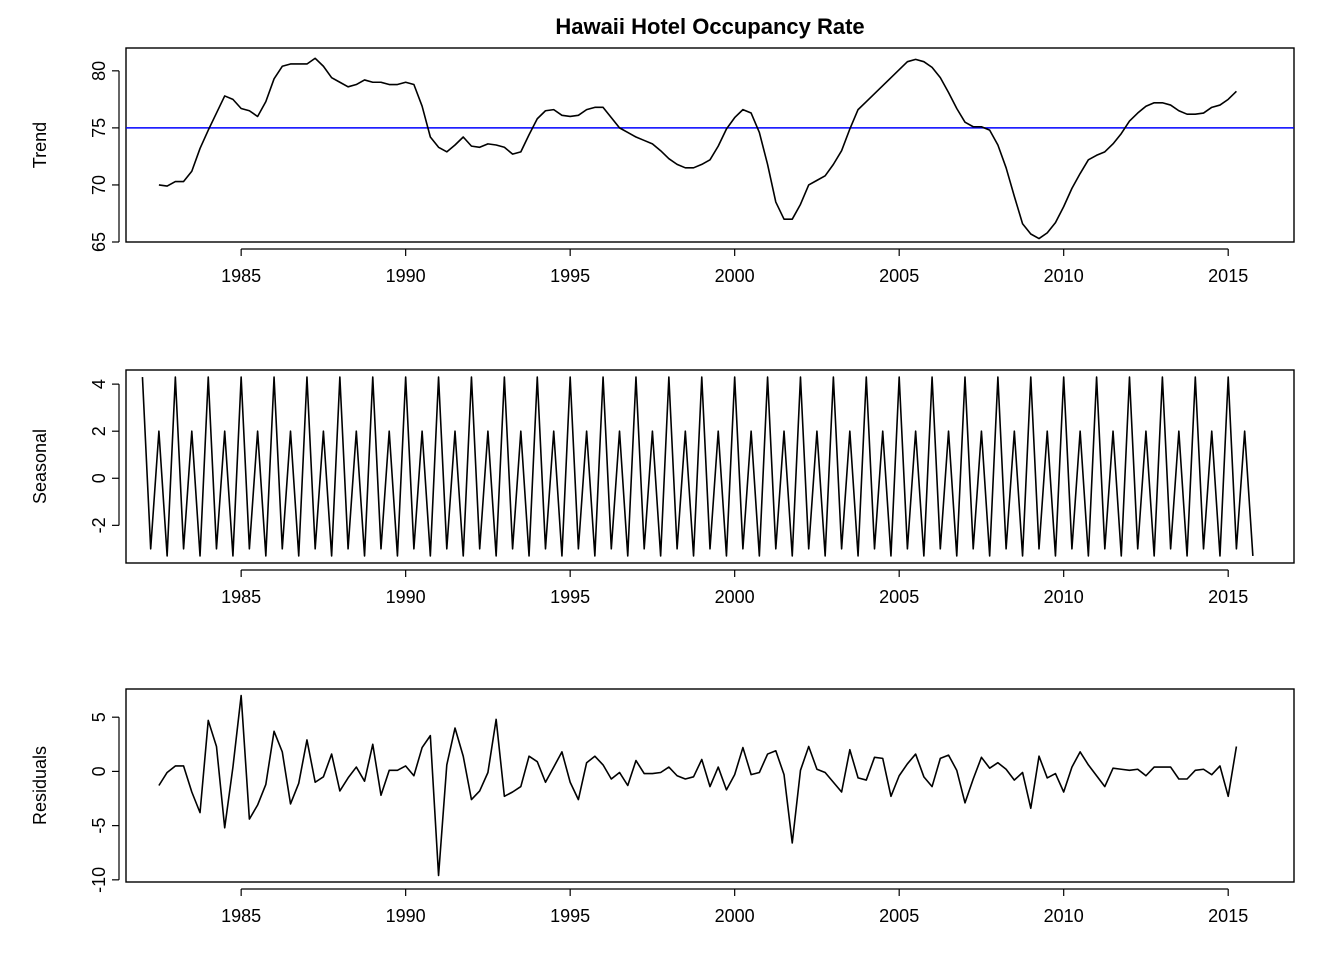 The height and width of the screenshot is (960, 1344). Describe the element at coordinates (899, 916) in the screenshot. I see `x-tick-label-residuals: 2005` at that location.